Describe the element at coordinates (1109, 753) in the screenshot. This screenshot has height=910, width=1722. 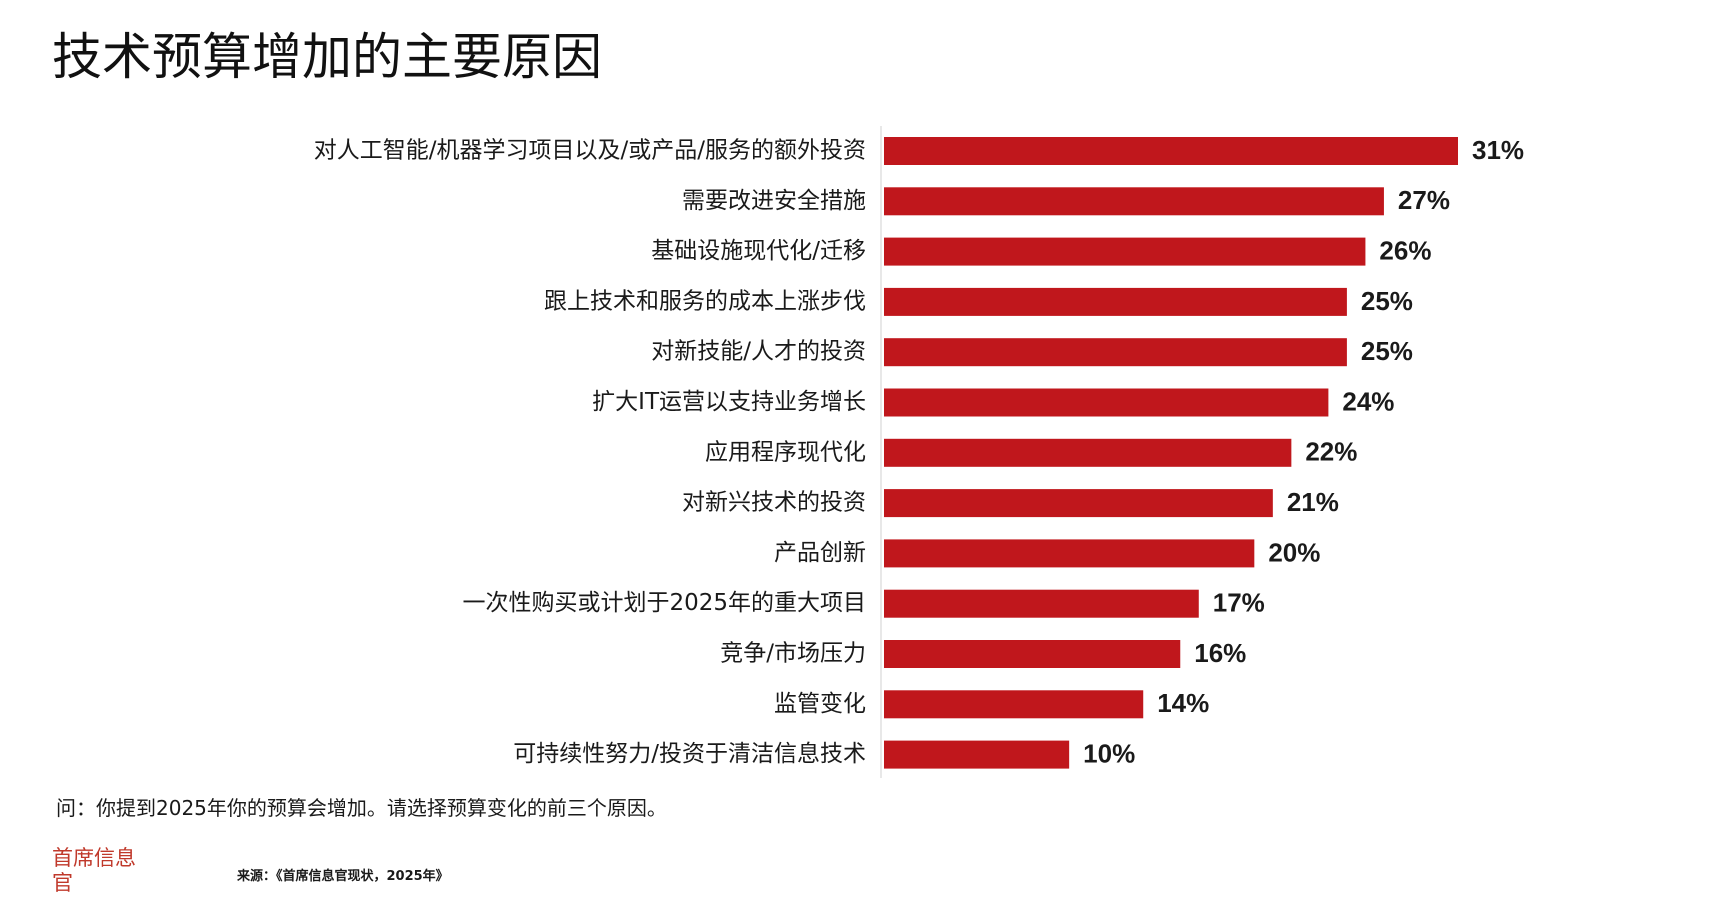
I see `value-label: 10%` at that location.